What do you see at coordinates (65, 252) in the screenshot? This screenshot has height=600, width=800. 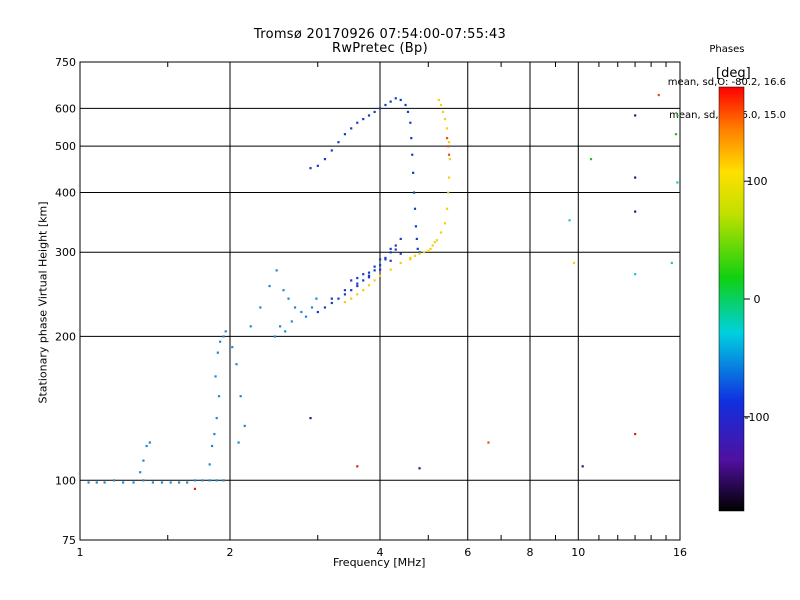 I see `y-tick-label: 300` at bounding box center [65, 252].